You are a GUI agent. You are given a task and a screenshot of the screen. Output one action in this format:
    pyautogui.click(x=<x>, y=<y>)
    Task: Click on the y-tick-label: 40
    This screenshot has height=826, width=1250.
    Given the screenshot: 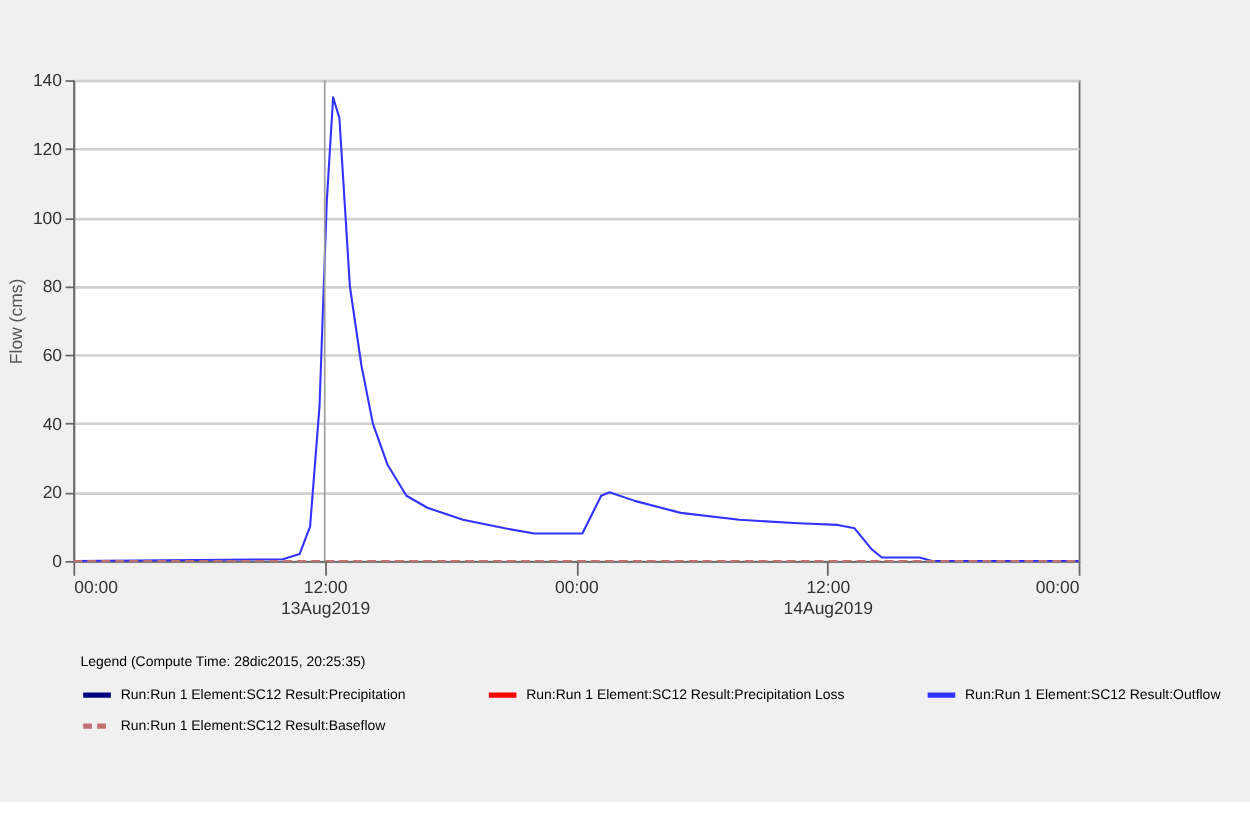 What is the action you would take?
    pyautogui.click(x=52, y=423)
    